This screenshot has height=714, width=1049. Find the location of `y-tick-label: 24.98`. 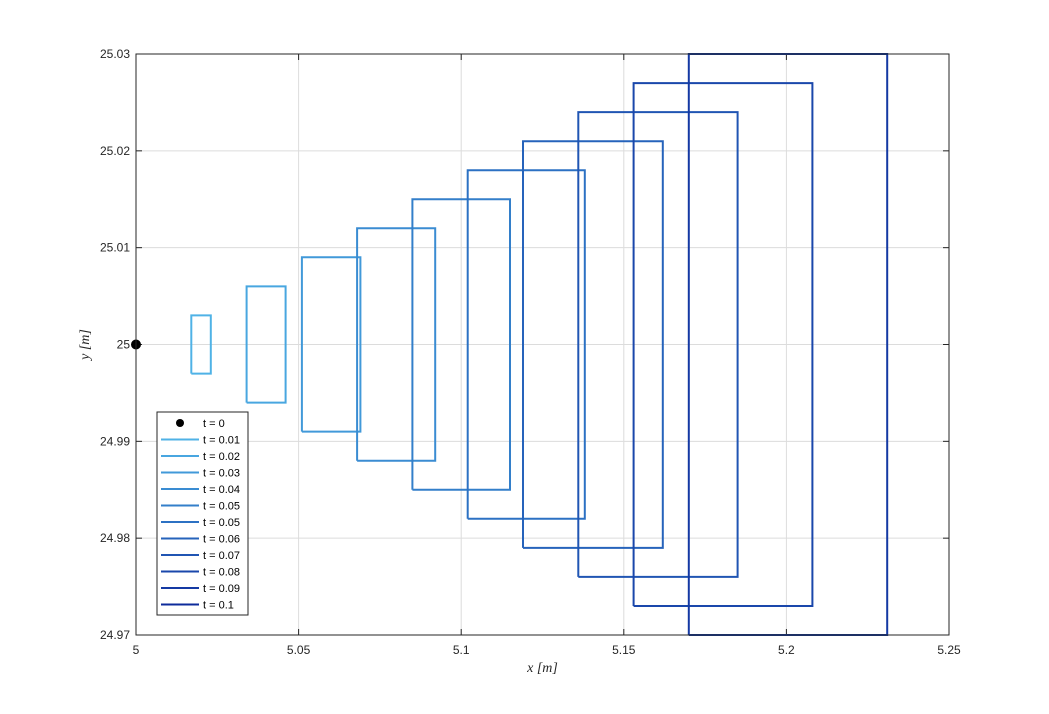

y-tick-label: 24.98 is located at coordinates (115, 538).